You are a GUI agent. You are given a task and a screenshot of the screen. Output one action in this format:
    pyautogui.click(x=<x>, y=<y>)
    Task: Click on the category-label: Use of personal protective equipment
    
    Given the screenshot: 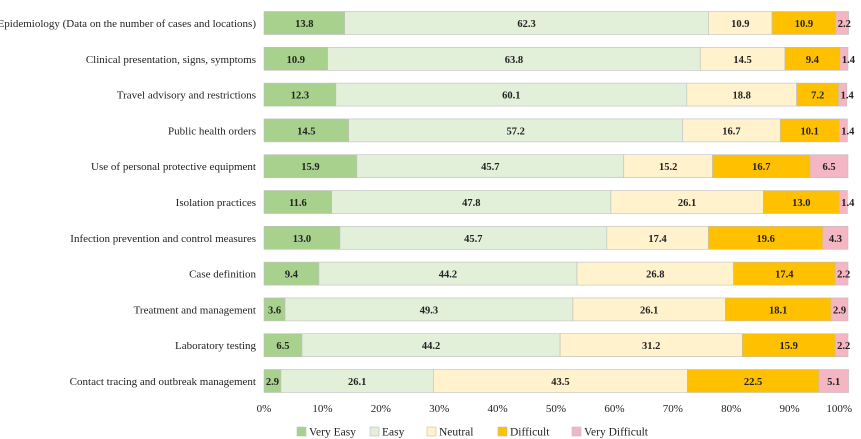 What is the action you would take?
    pyautogui.click(x=173, y=167)
    